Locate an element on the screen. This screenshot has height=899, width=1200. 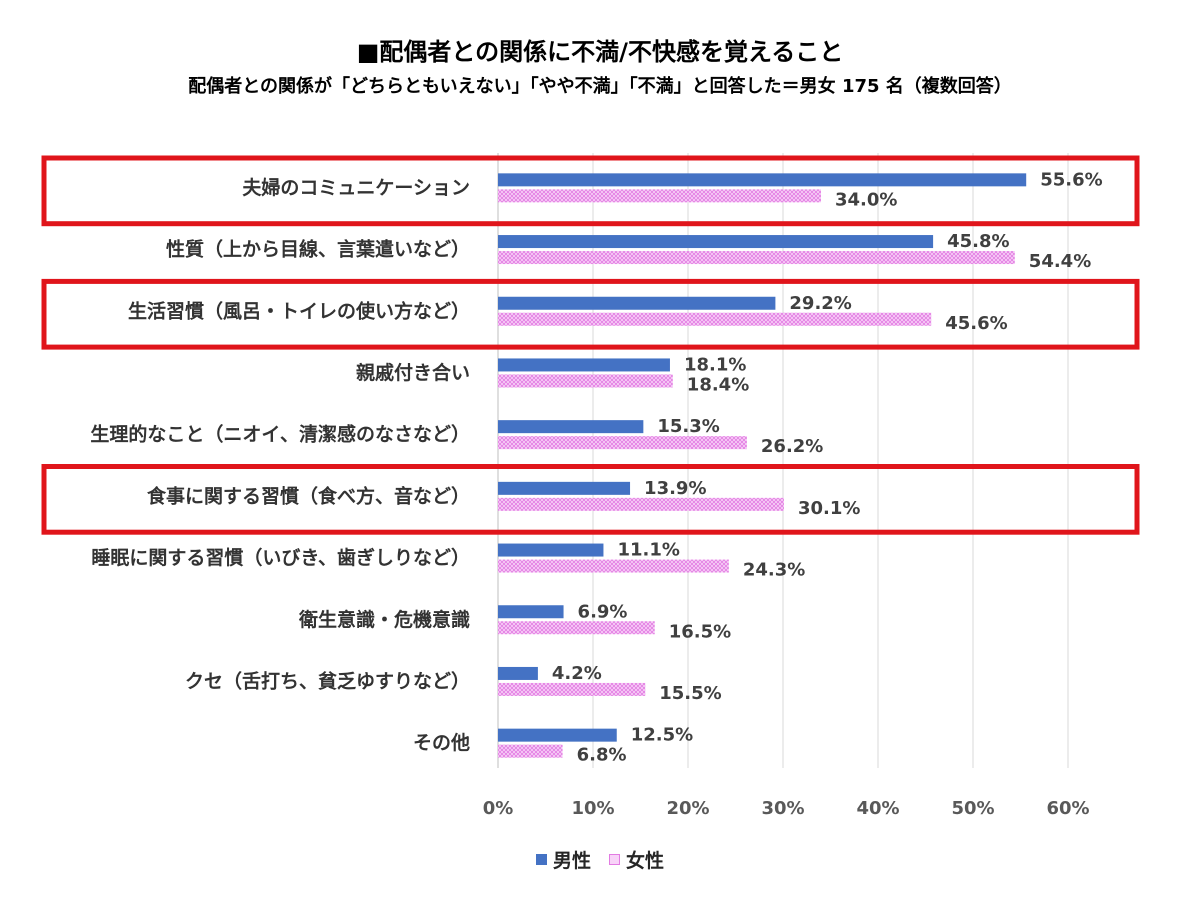
x-tick-label: 50% is located at coordinates (972, 808).